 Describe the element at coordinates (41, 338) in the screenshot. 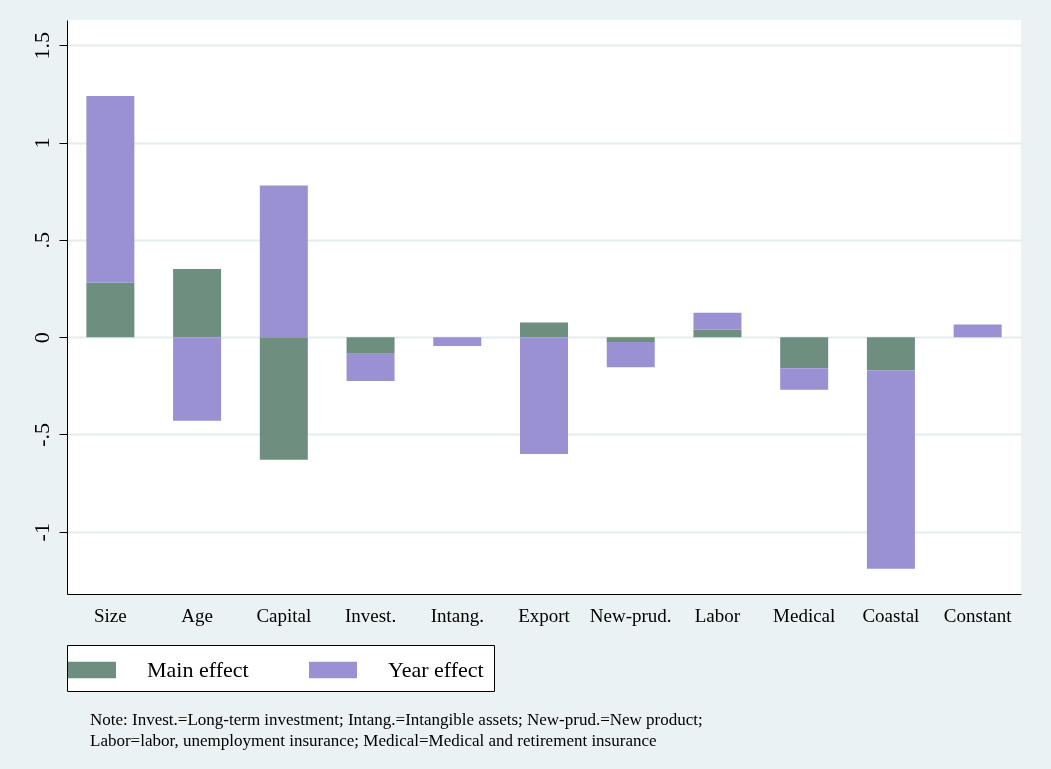

I see `y-tick-label: 0` at that location.